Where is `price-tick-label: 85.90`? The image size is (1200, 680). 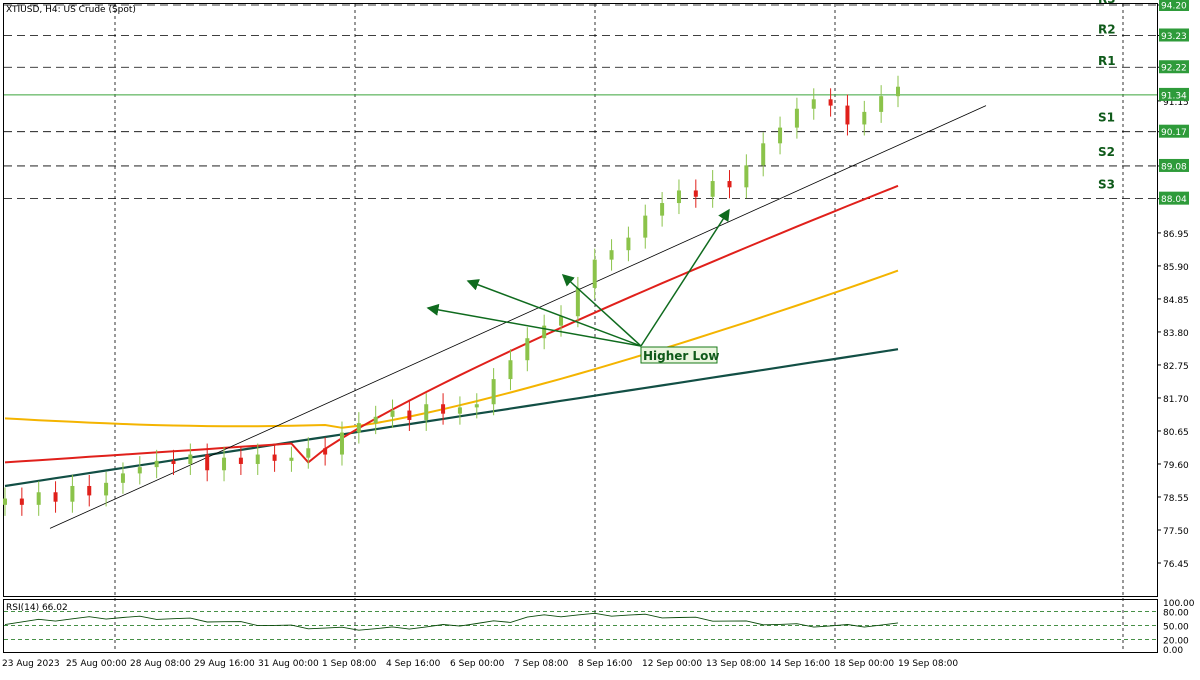
price-tick-label: 85.90 is located at coordinates (1176, 268).